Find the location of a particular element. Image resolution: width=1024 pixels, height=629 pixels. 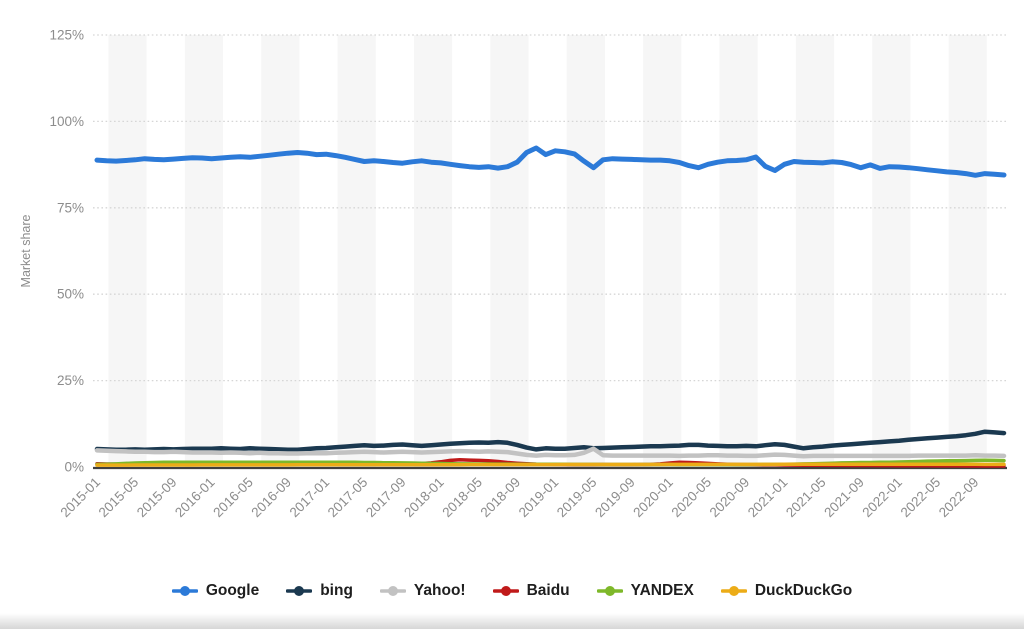

legend-label: bing is located at coordinates (336, 590).